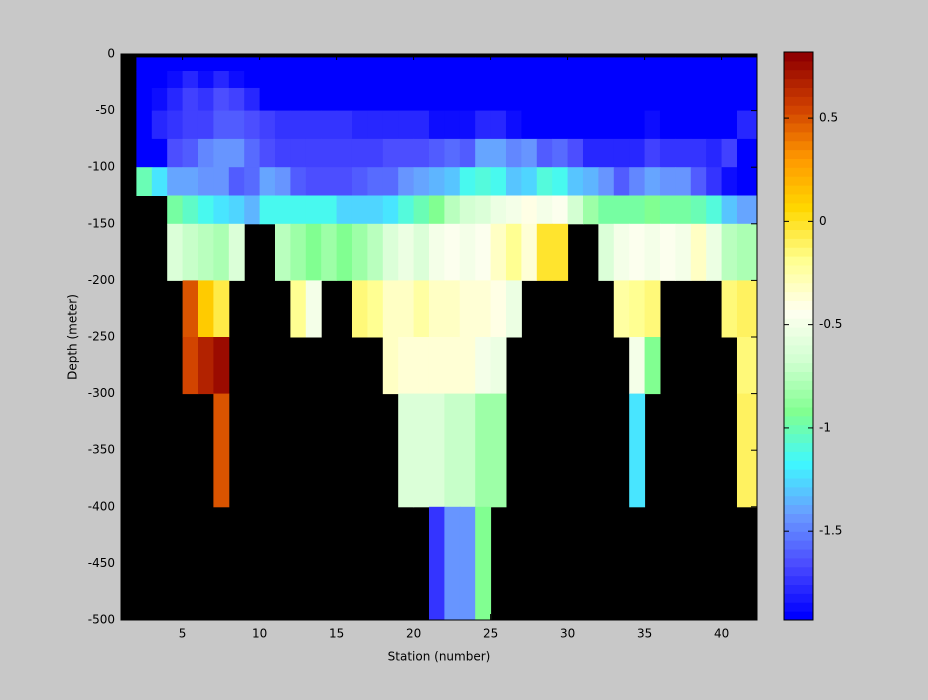 The height and width of the screenshot is (700, 928). What do you see at coordinates (101, 337) in the screenshot?
I see `y-tick-label: -250` at bounding box center [101, 337].